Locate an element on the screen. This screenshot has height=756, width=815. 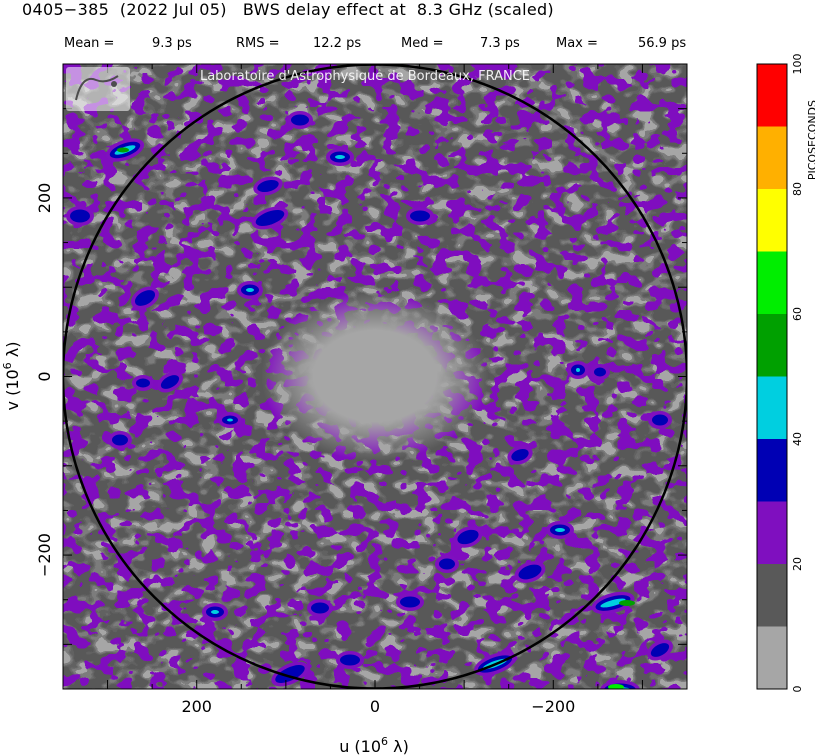
lab-logo is located at coordinates (98, 89).